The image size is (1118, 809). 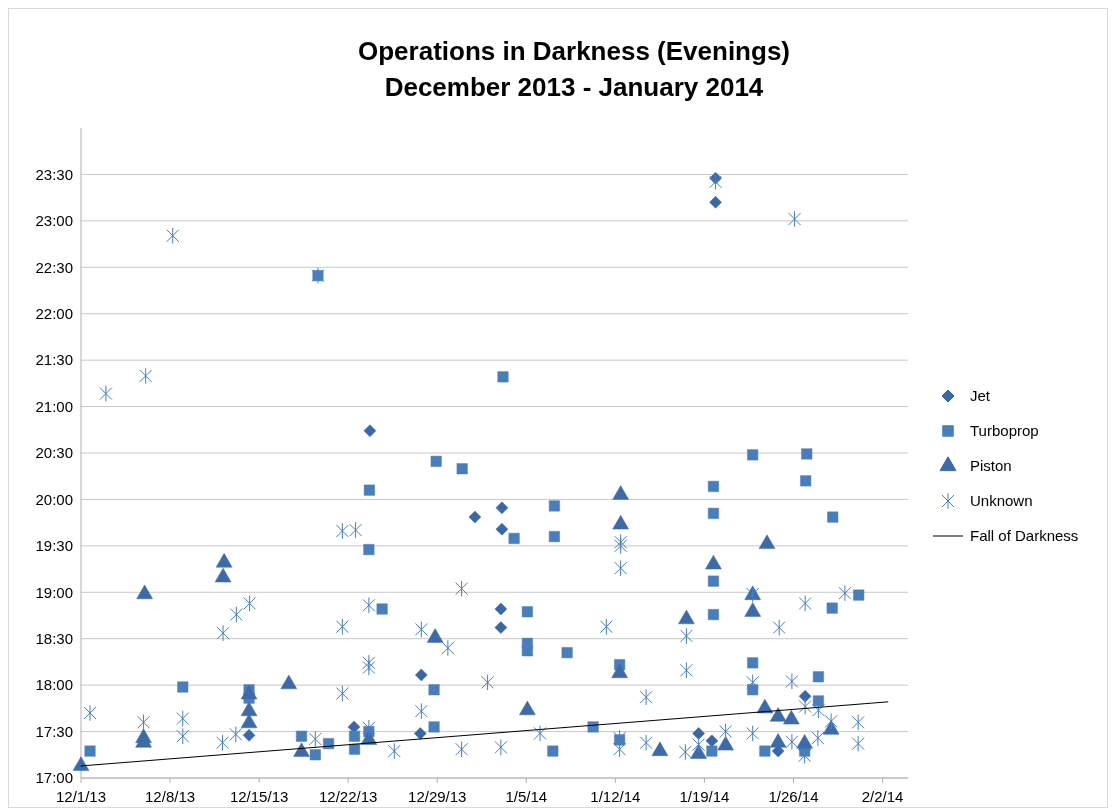 I want to click on y-tick-label: 17:00, so click(x=54, y=778).